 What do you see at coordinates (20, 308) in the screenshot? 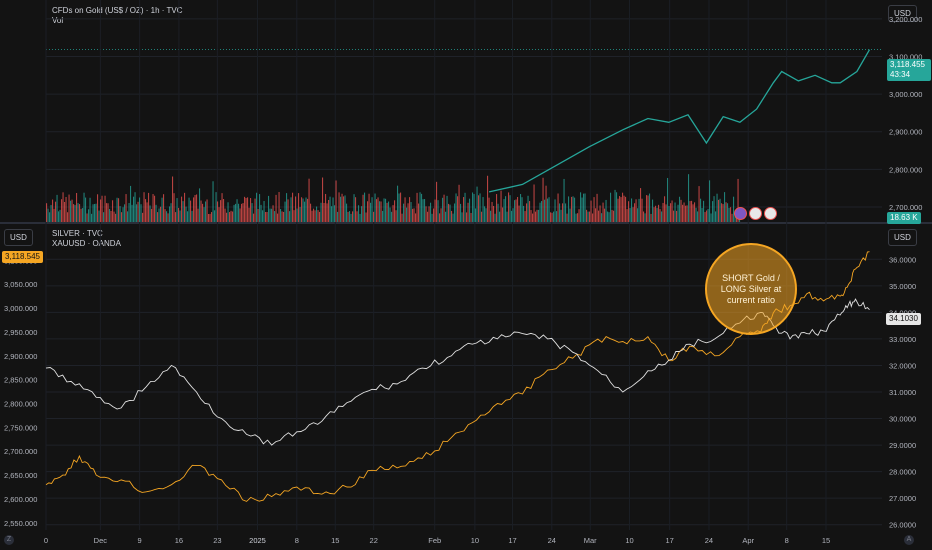
I see `left-y-tick-label: 3,000.000` at bounding box center [20, 308].